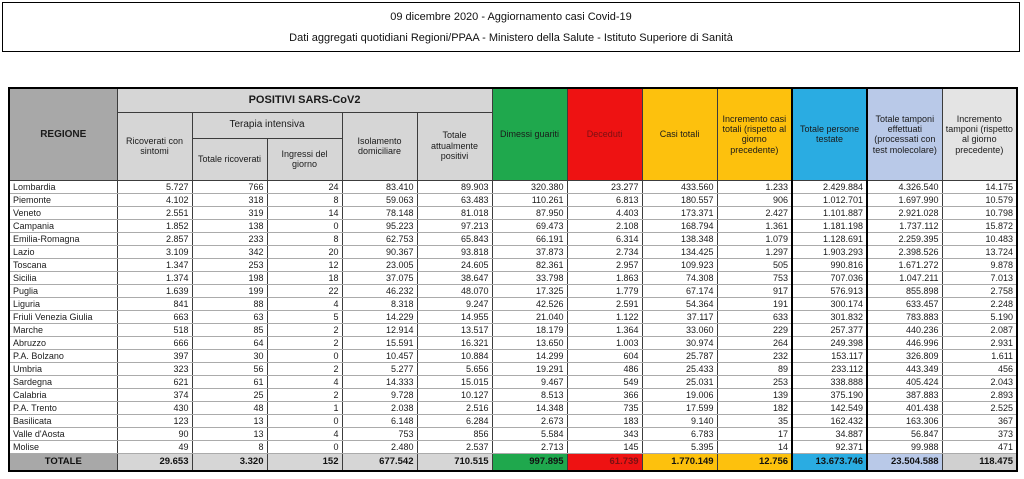 The width and height of the screenshot is (1024, 479). Describe the element at coordinates (679, 134) in the screenshot. I see `header-casi-totali: Casi totali` at that location.